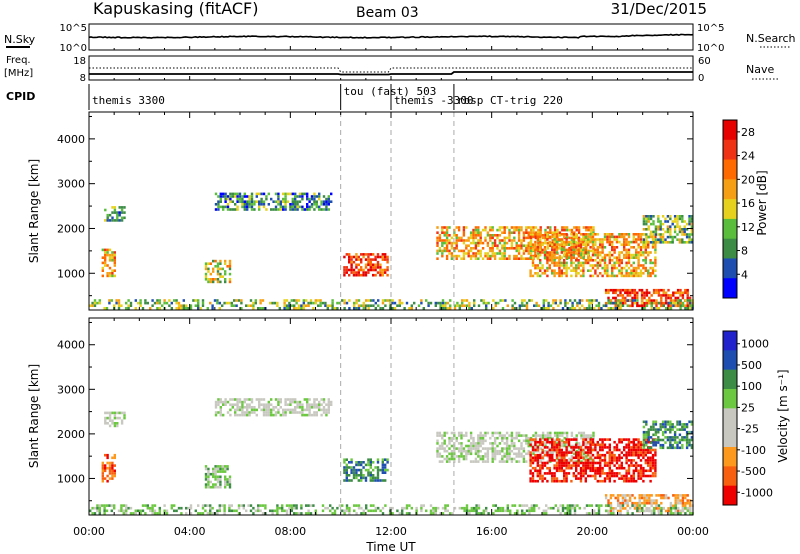 The height and width of the screenshot is (554, 800). Describe the element at coordinates (744, 251) in the screenshot. I see `power-colorbar-tick-label: 8` at that location.